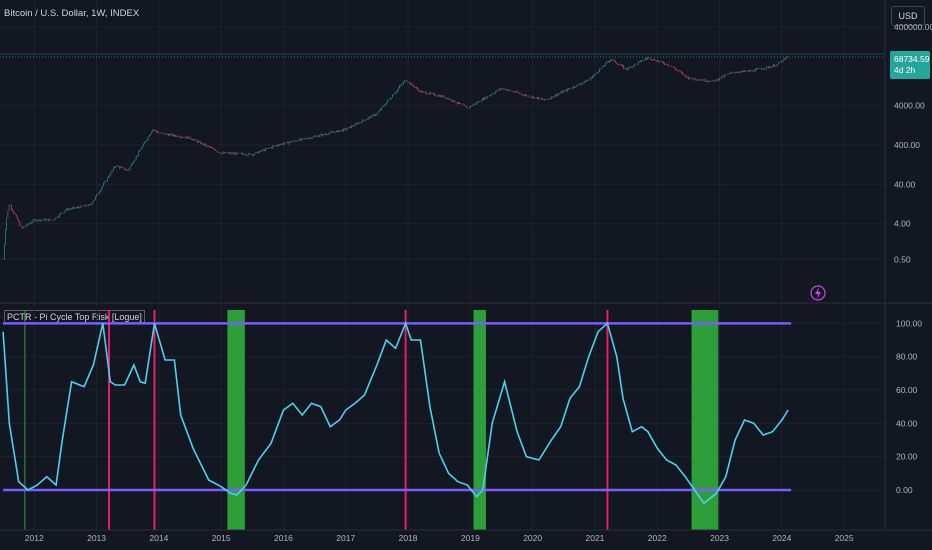  Describe the element at coordinates (907, 145) in the screenshot. I see `price-tick-label: 400.00` at that location.